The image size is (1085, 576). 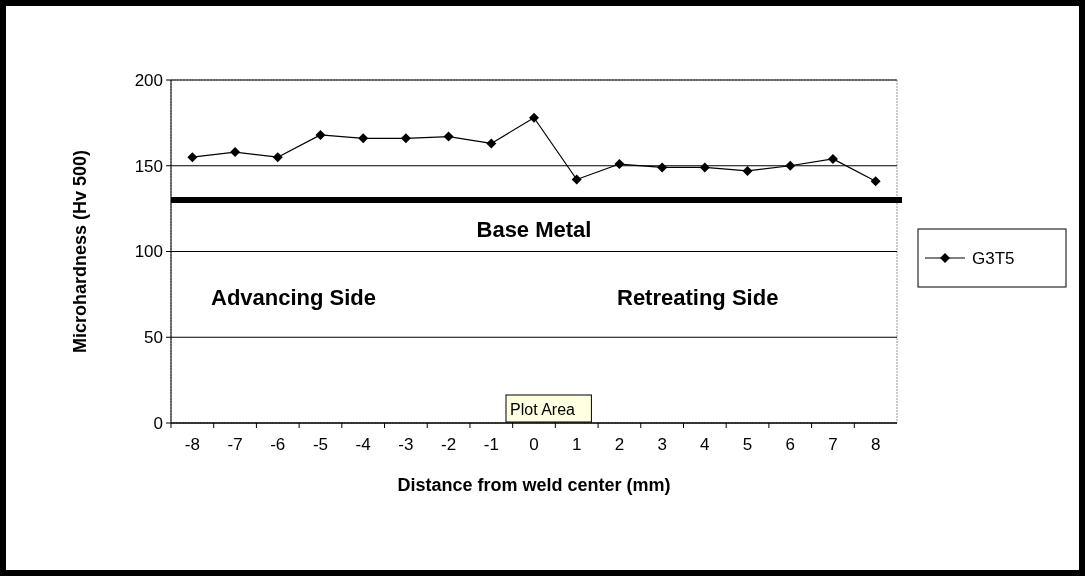 What do you see at coordinates (148, 252) in the screenshot?
I see `y-tick-label: 100` at bounding box center [148, 252].